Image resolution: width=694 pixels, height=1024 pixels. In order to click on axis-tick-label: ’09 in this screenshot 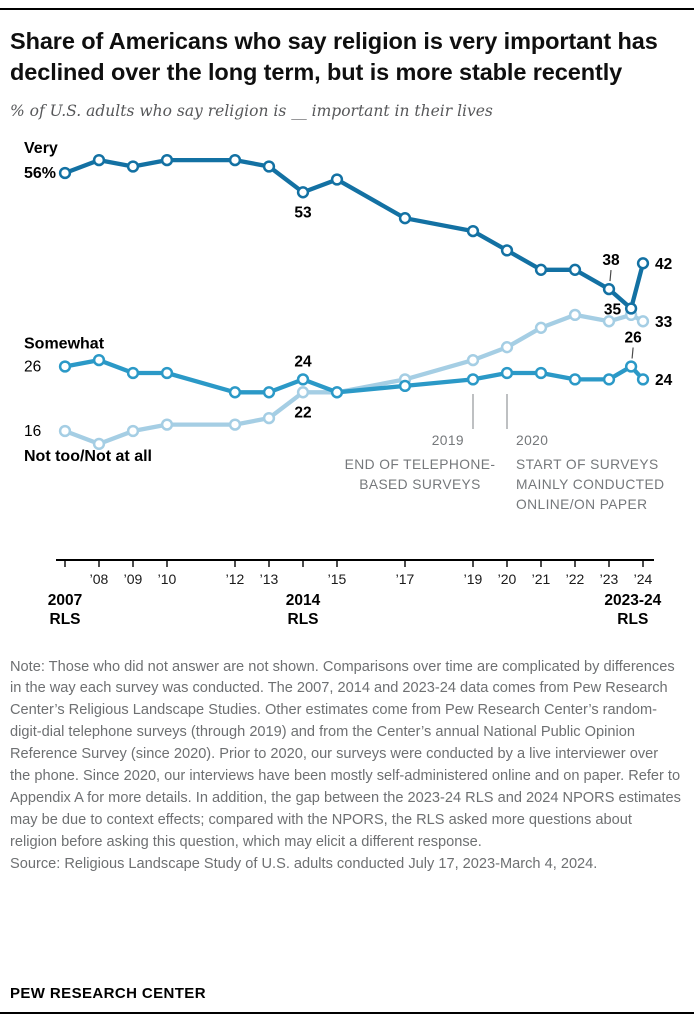, I will do `click(133, 579)`.